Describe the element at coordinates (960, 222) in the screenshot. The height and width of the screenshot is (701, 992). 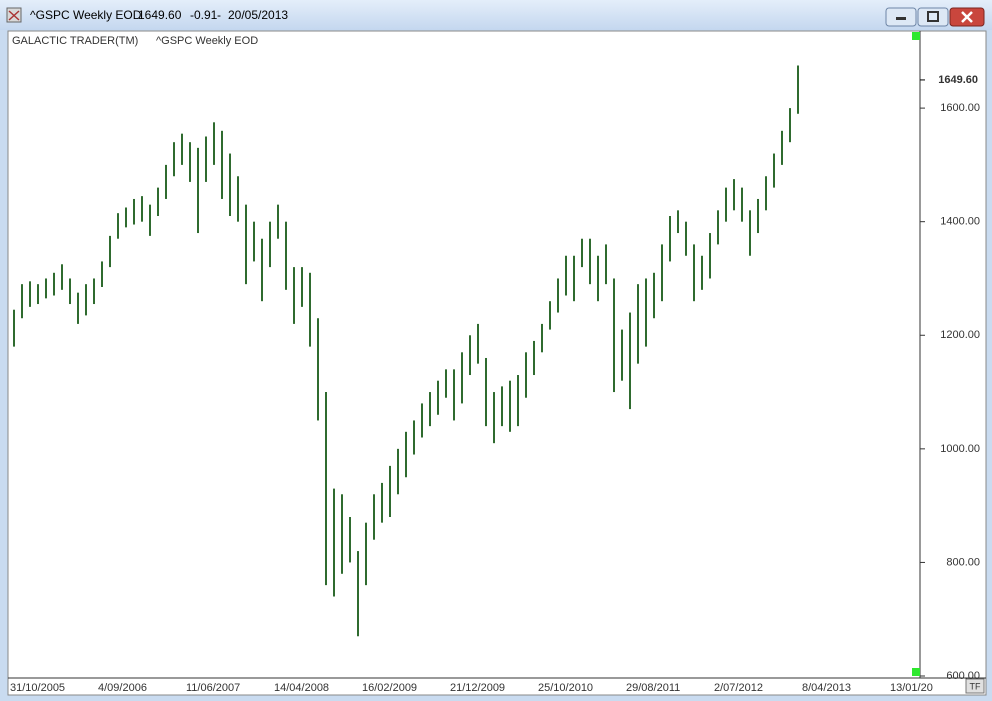
I see `y-tick-label: 1400.00` at that location.